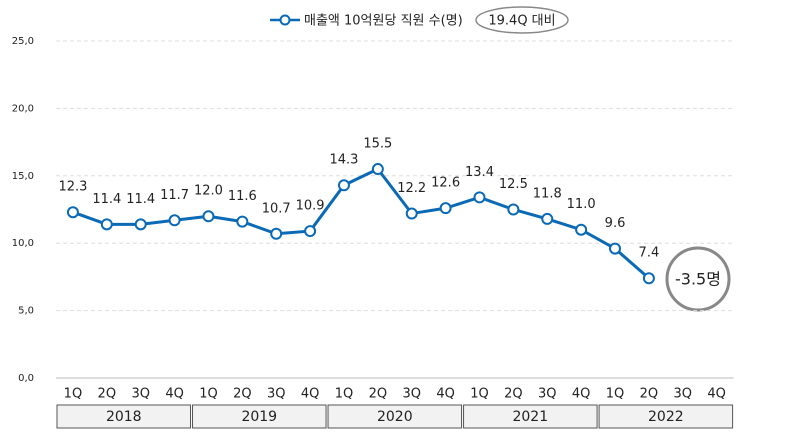  What do you see at coordinates (174, 195) in the screenshot?
I see `data-label: 11.7` at bounding box center [174, 195].